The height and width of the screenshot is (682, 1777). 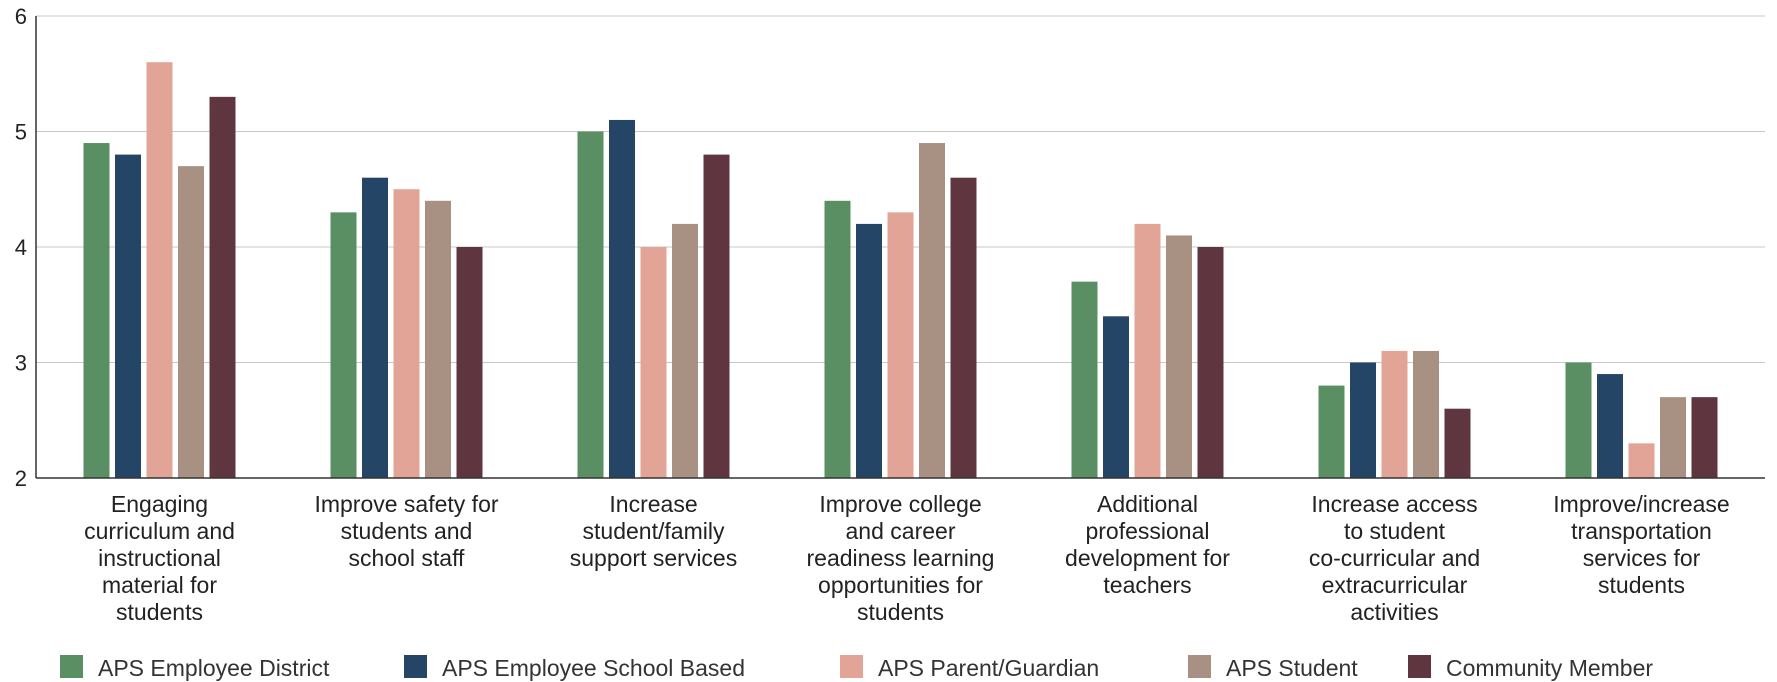 What do you see at coordinates (21, 132) in the screenshot?
I see `y-tick-label: 5` at bounding box center [21, 132].